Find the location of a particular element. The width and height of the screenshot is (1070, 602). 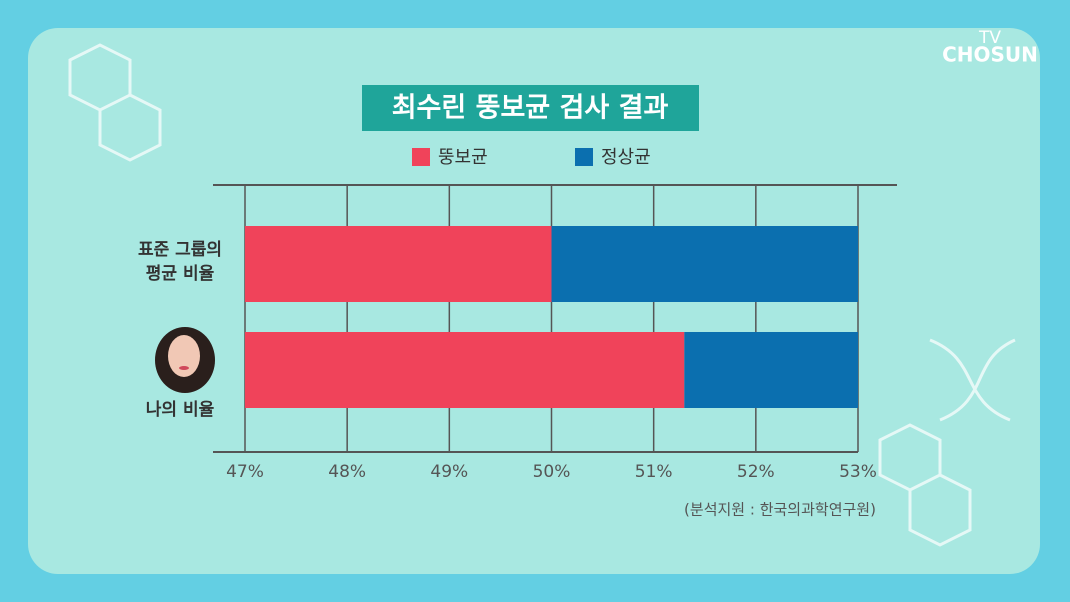

chart-title: 최수린 뚱보균 검사 결과 is located at coordinates (530, 108).